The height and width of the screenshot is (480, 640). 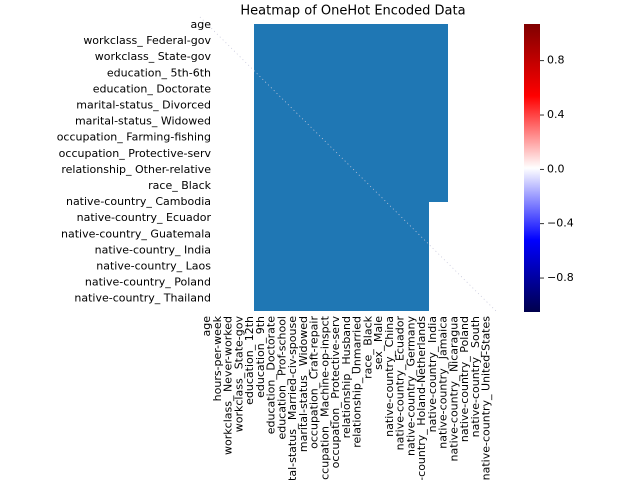 I want to click on x-tick-label: hours-per-week, so click(x=217, y=358).